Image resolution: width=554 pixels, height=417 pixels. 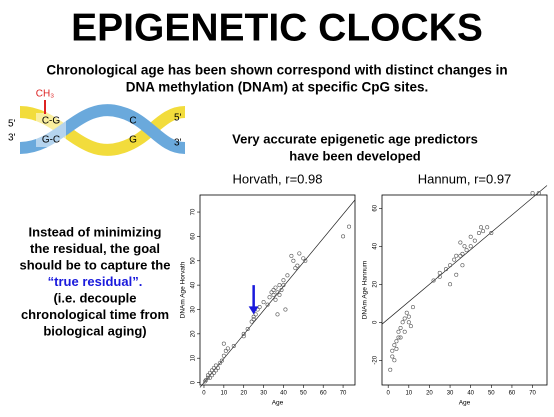 I want to click on chart-title: Horvath, r=0.98, so click(x=278, y=178).